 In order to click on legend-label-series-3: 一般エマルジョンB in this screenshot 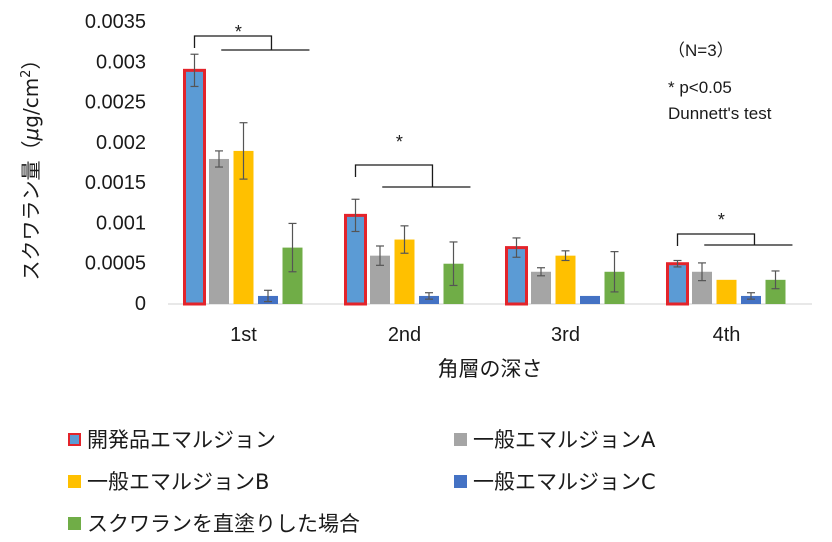, I will do `click(178, 482)`.